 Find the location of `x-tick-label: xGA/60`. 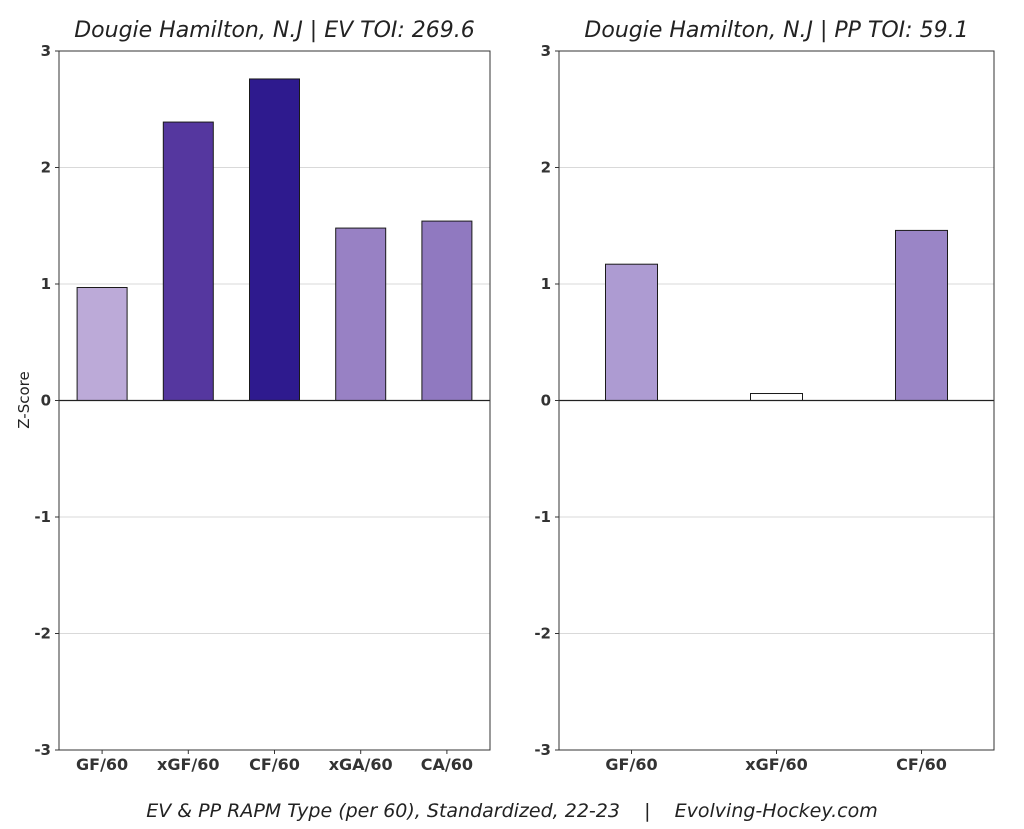

x-tick-label: xGA/60 is located at coordinates (361, 764).